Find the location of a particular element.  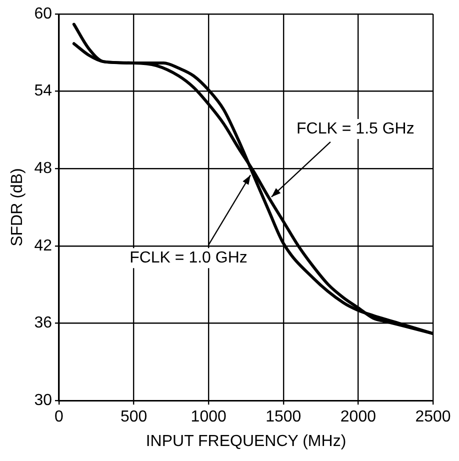

x-tick-label: 2000 is located at coordinates (358, 417).